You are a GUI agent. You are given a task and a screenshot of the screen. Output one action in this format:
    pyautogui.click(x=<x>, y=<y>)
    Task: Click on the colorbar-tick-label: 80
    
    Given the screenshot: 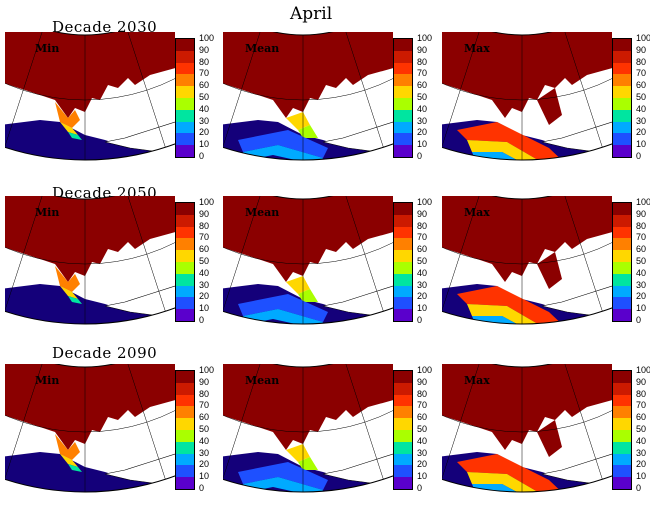 What is the action you would take?
    pyautogui.click(x=641, y=225)
    